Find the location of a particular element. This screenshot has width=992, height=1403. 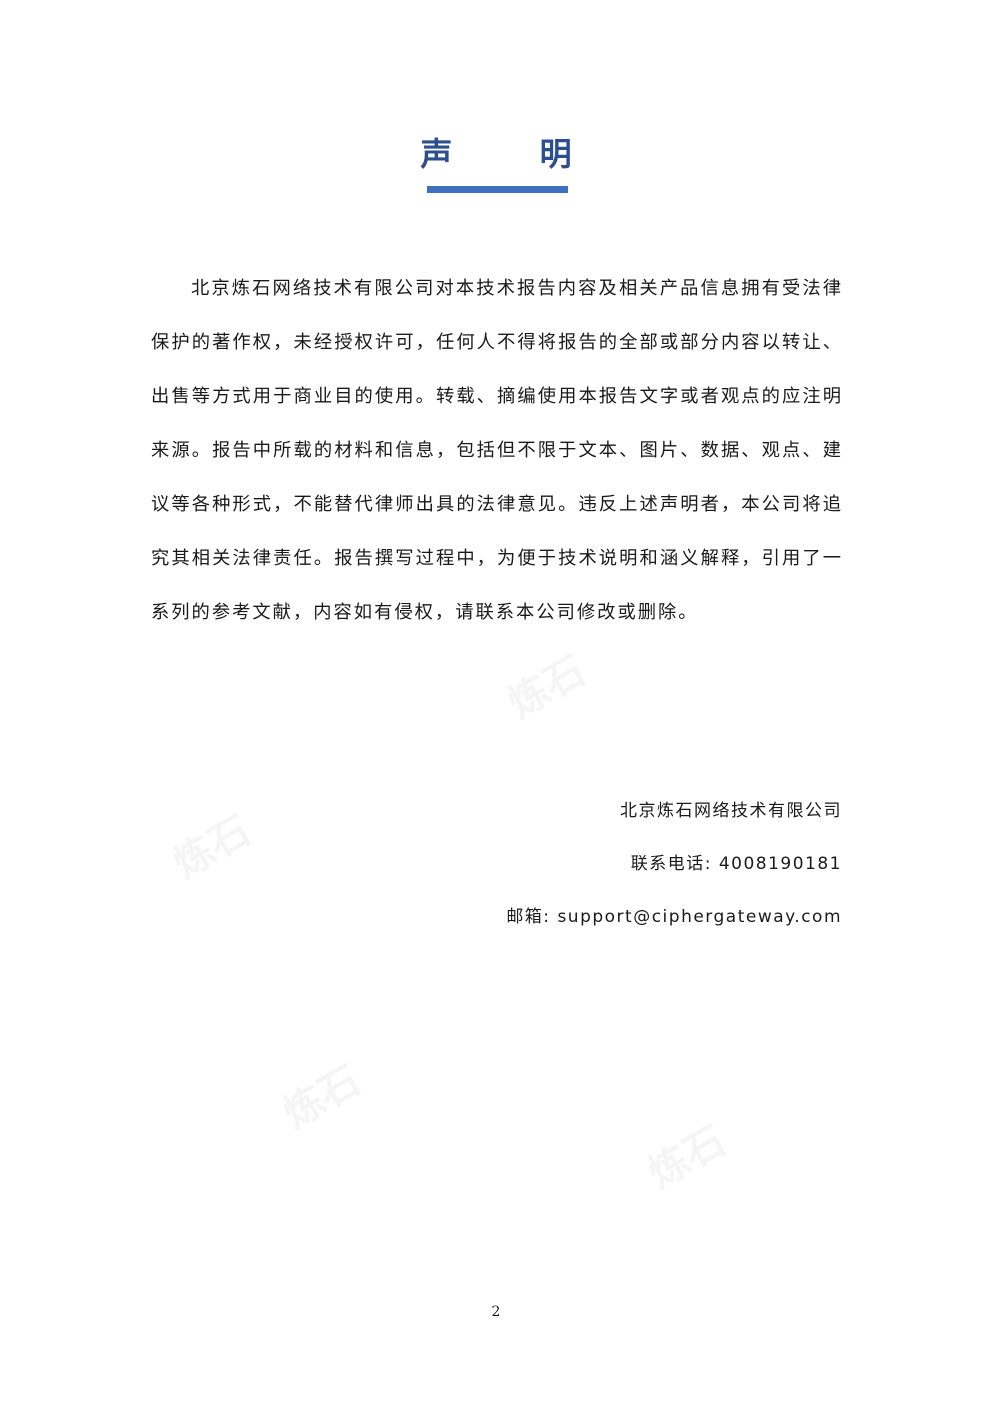

title-underline is located at coordinates (497, 189).